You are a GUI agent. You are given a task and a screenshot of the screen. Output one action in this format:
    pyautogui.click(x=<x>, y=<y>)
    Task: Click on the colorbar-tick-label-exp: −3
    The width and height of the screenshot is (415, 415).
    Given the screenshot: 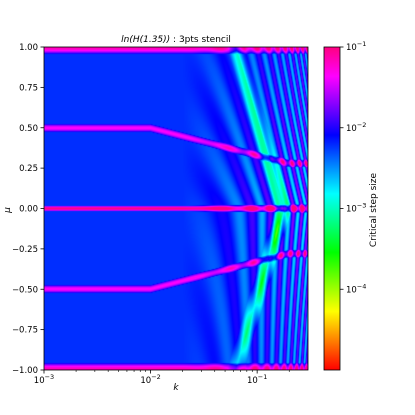 What is the action you would take?
    pyautogui.click(x=362, y=206)
    